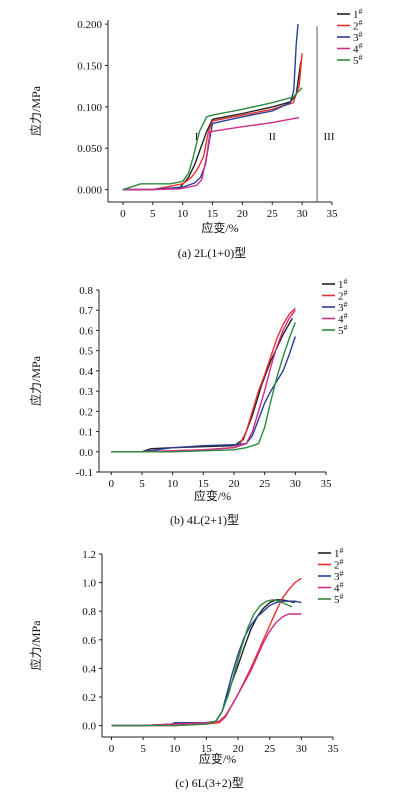 The height and width of the screenshot is (798, 408). Describe the element at coordinates (204, 520) in the screenshot. I see `chart-caption: (b) 4L(2+1)型` at that location.